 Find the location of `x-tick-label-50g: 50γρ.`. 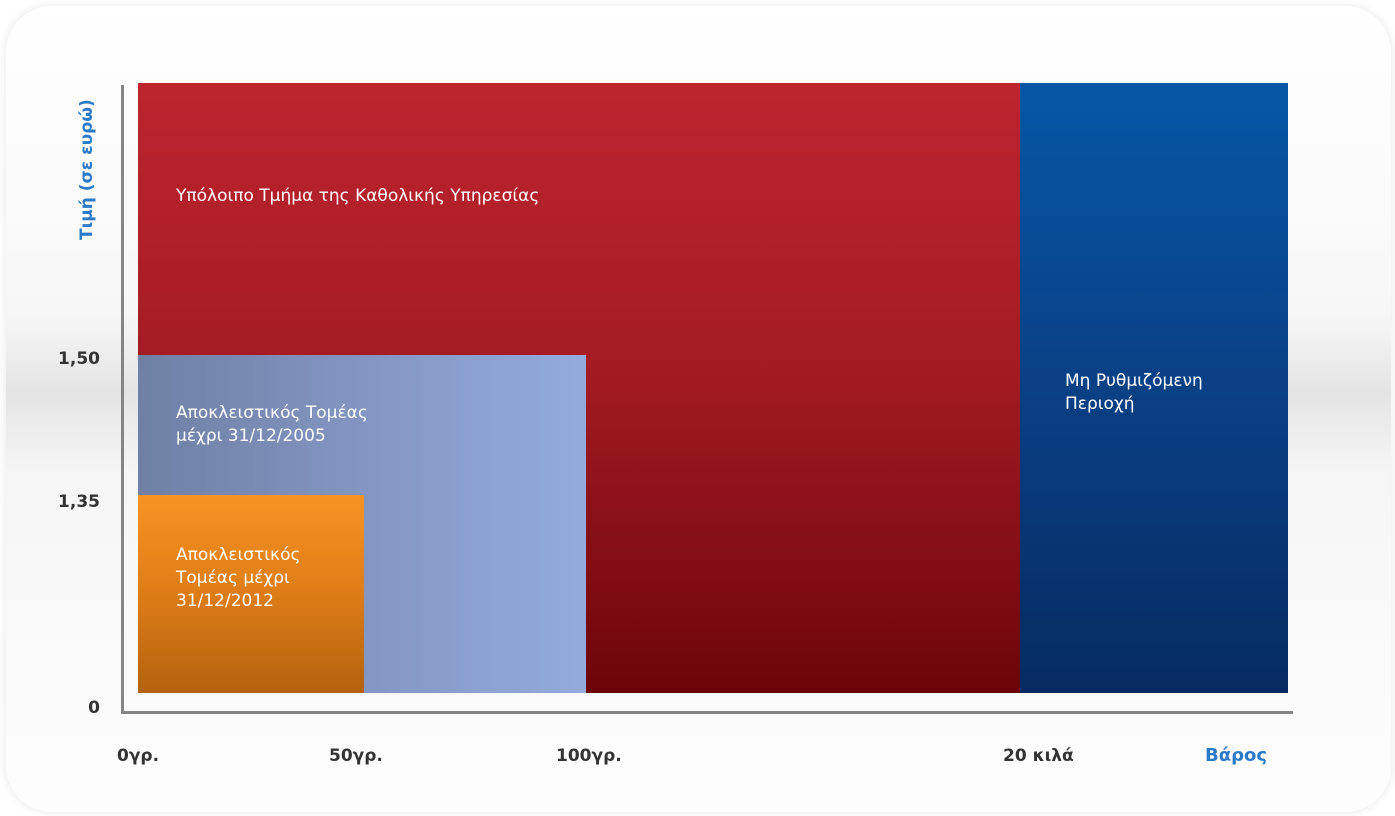

x-tick-label-50g: 50γρ. is located at coordinates (356, 756).